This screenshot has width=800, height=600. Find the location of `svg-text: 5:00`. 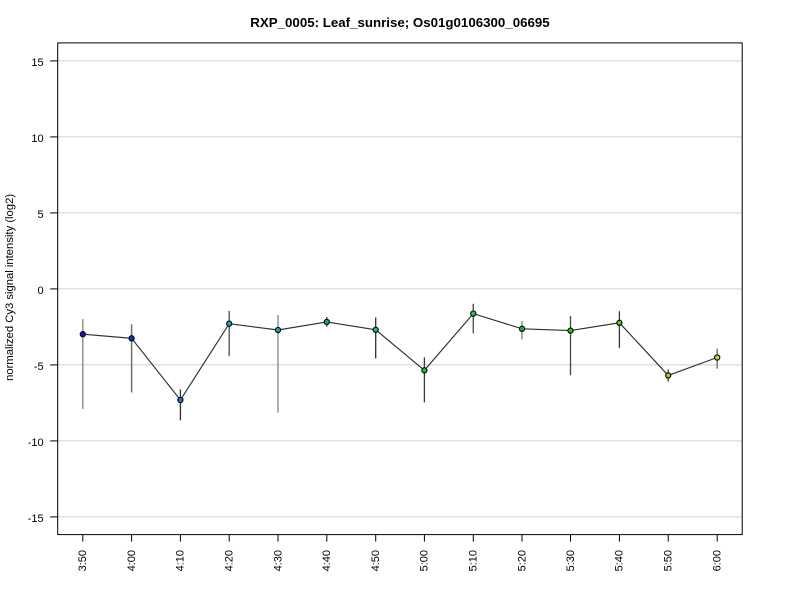

svg-text: 5:00 is located at coordinates (425, 560).